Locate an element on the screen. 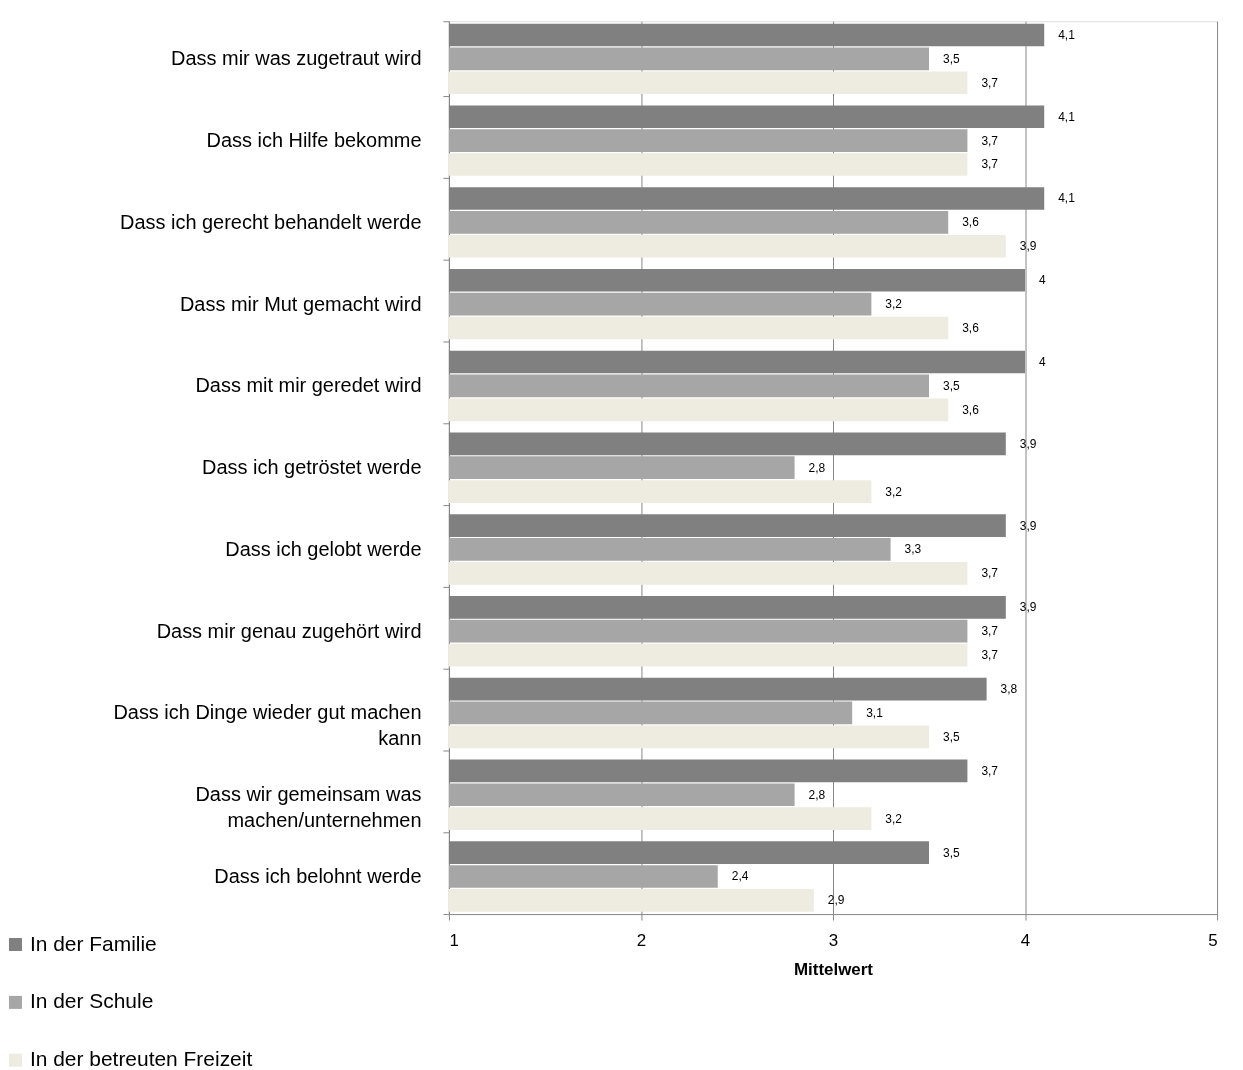 The height and width of the screenshot is (1070, 1243). y-tick-label: Dass mir was zugetraut wird is located at coordinates (296, 58).